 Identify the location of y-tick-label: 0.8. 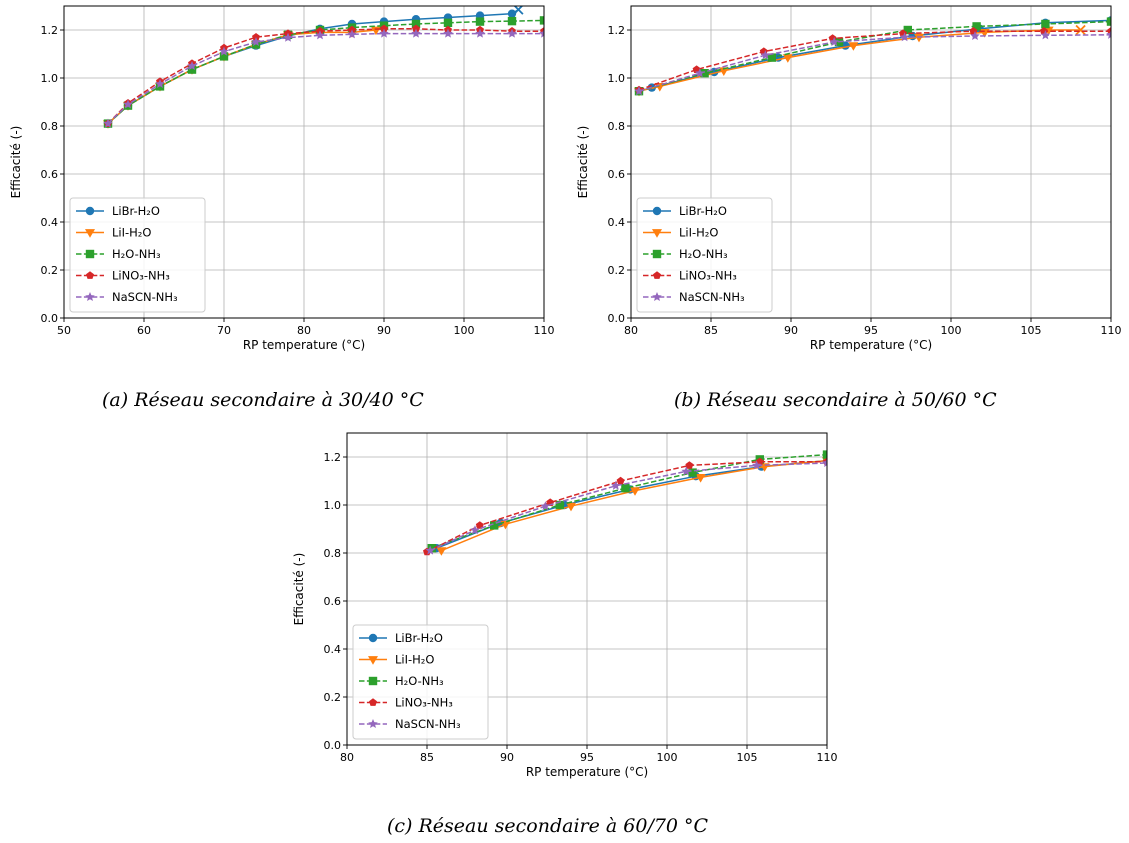
(50, 126).